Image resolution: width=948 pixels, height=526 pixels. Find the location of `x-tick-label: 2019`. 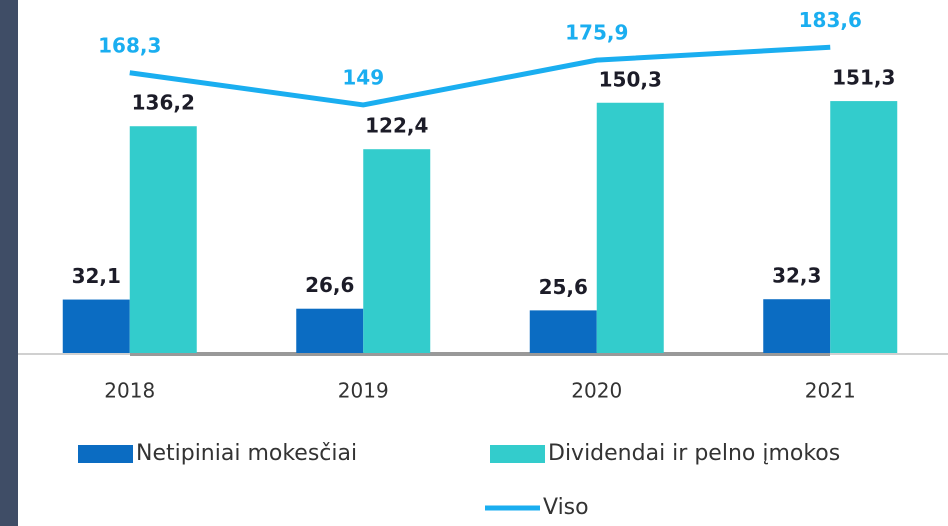

x-tick-label: 2019 is located at coordinates (363, 391).